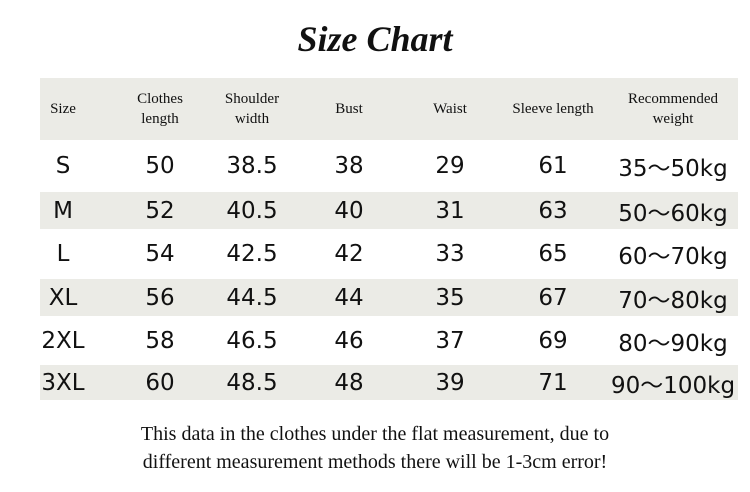 This screenshot has width=750, height=492. I want to click on table-cell: 29, so click(450, 166).